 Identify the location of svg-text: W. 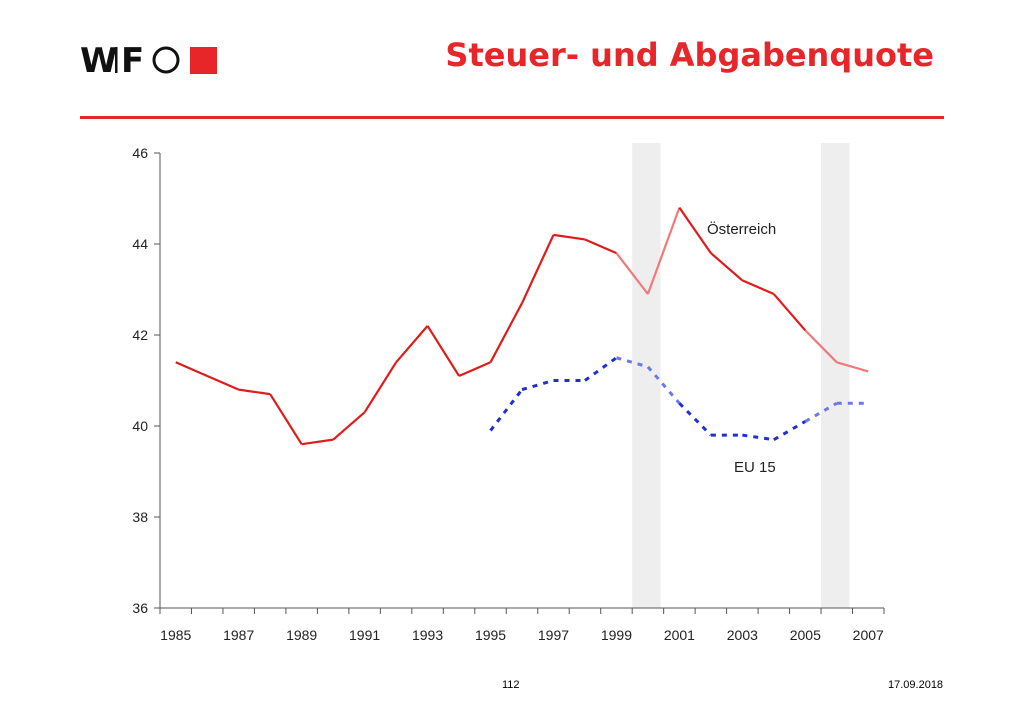
(99, 60).